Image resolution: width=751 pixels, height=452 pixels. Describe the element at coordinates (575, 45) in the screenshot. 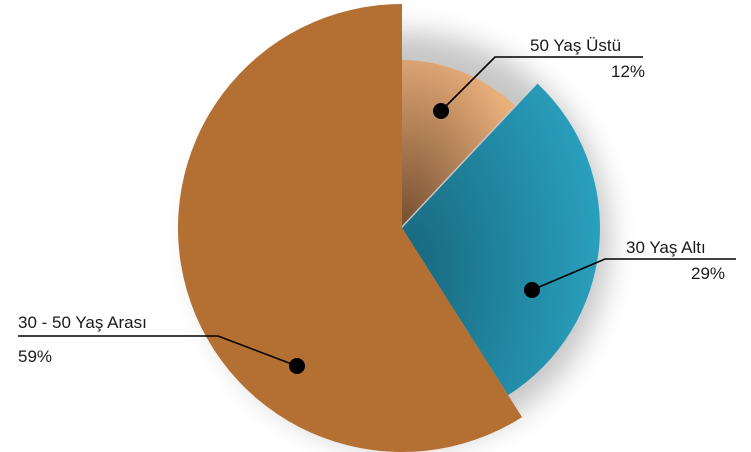

I see `slice-label-50-yas-ustu: 50 Yaş Üstü` at that location.